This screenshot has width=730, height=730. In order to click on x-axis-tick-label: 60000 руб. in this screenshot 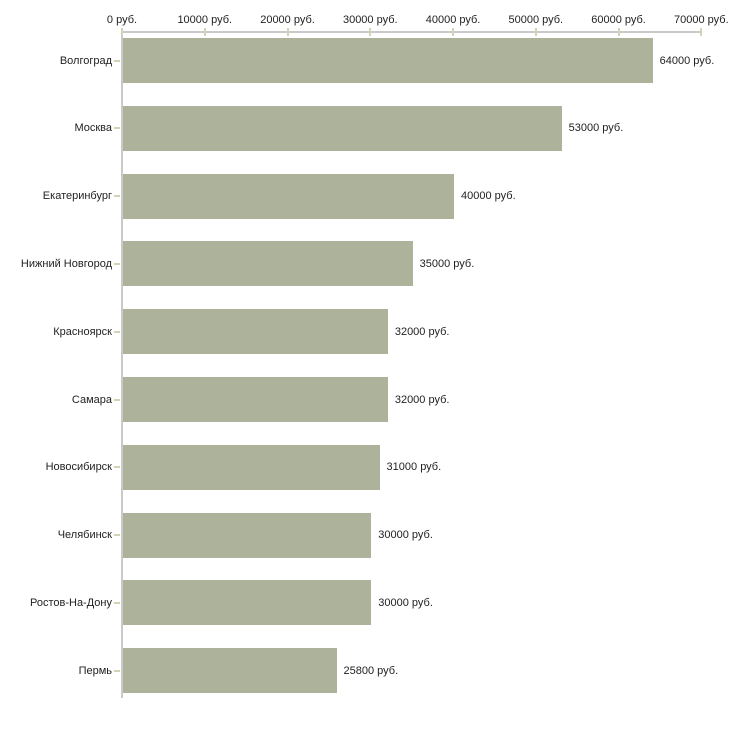, I will do `click(618, 20)`.